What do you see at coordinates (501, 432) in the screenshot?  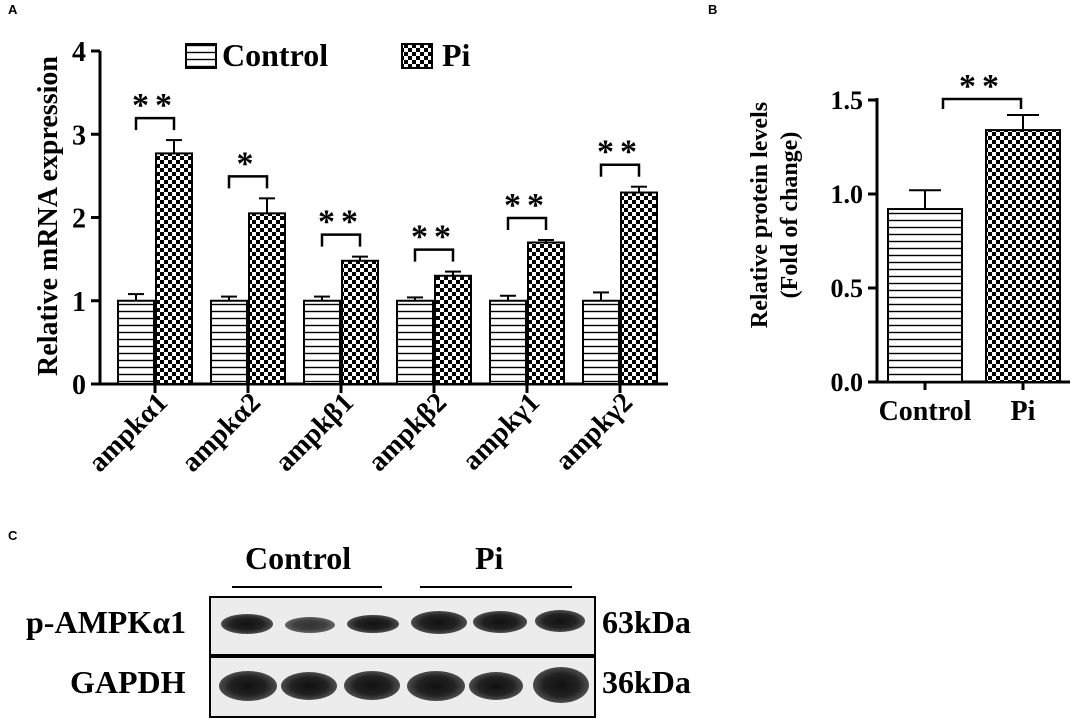 I see `chart-a-x-tick-label: ampkγ1` at bounding box center [501, 432].